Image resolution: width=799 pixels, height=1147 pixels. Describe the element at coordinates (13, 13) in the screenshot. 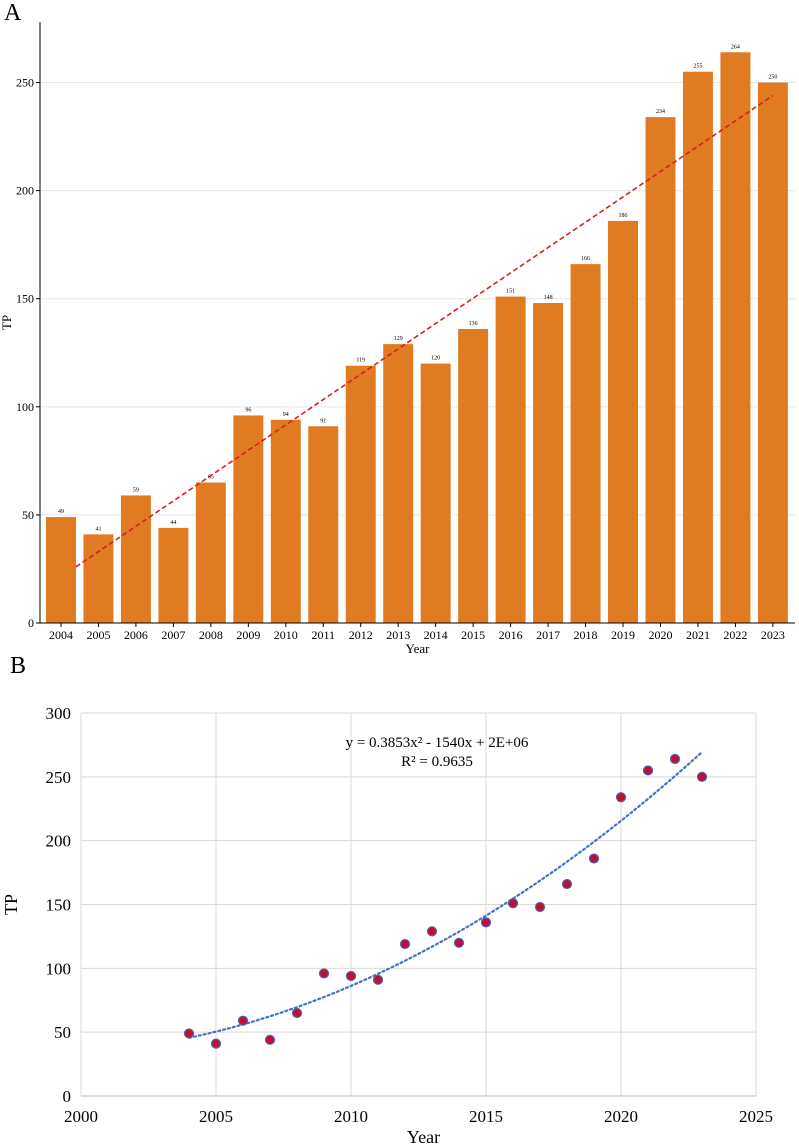

I see `panel-a-label: A` at that location.